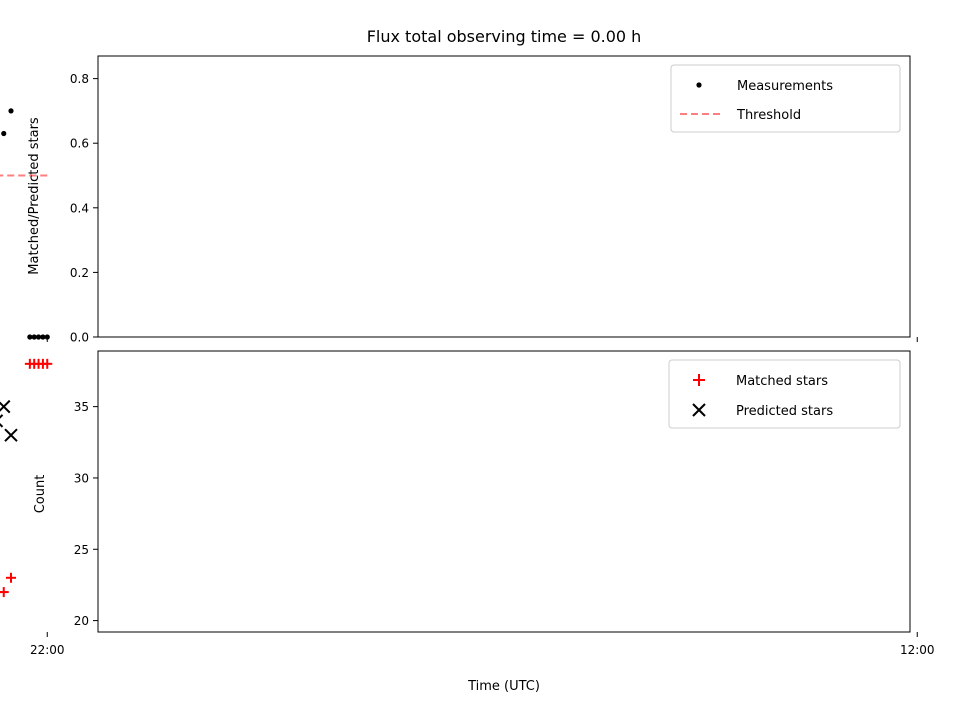 The width and height of the screenshot is (960, 720). Describe the element at coordinates (25, 224) in the screenshot. I see `top-plot-marks` at that location.